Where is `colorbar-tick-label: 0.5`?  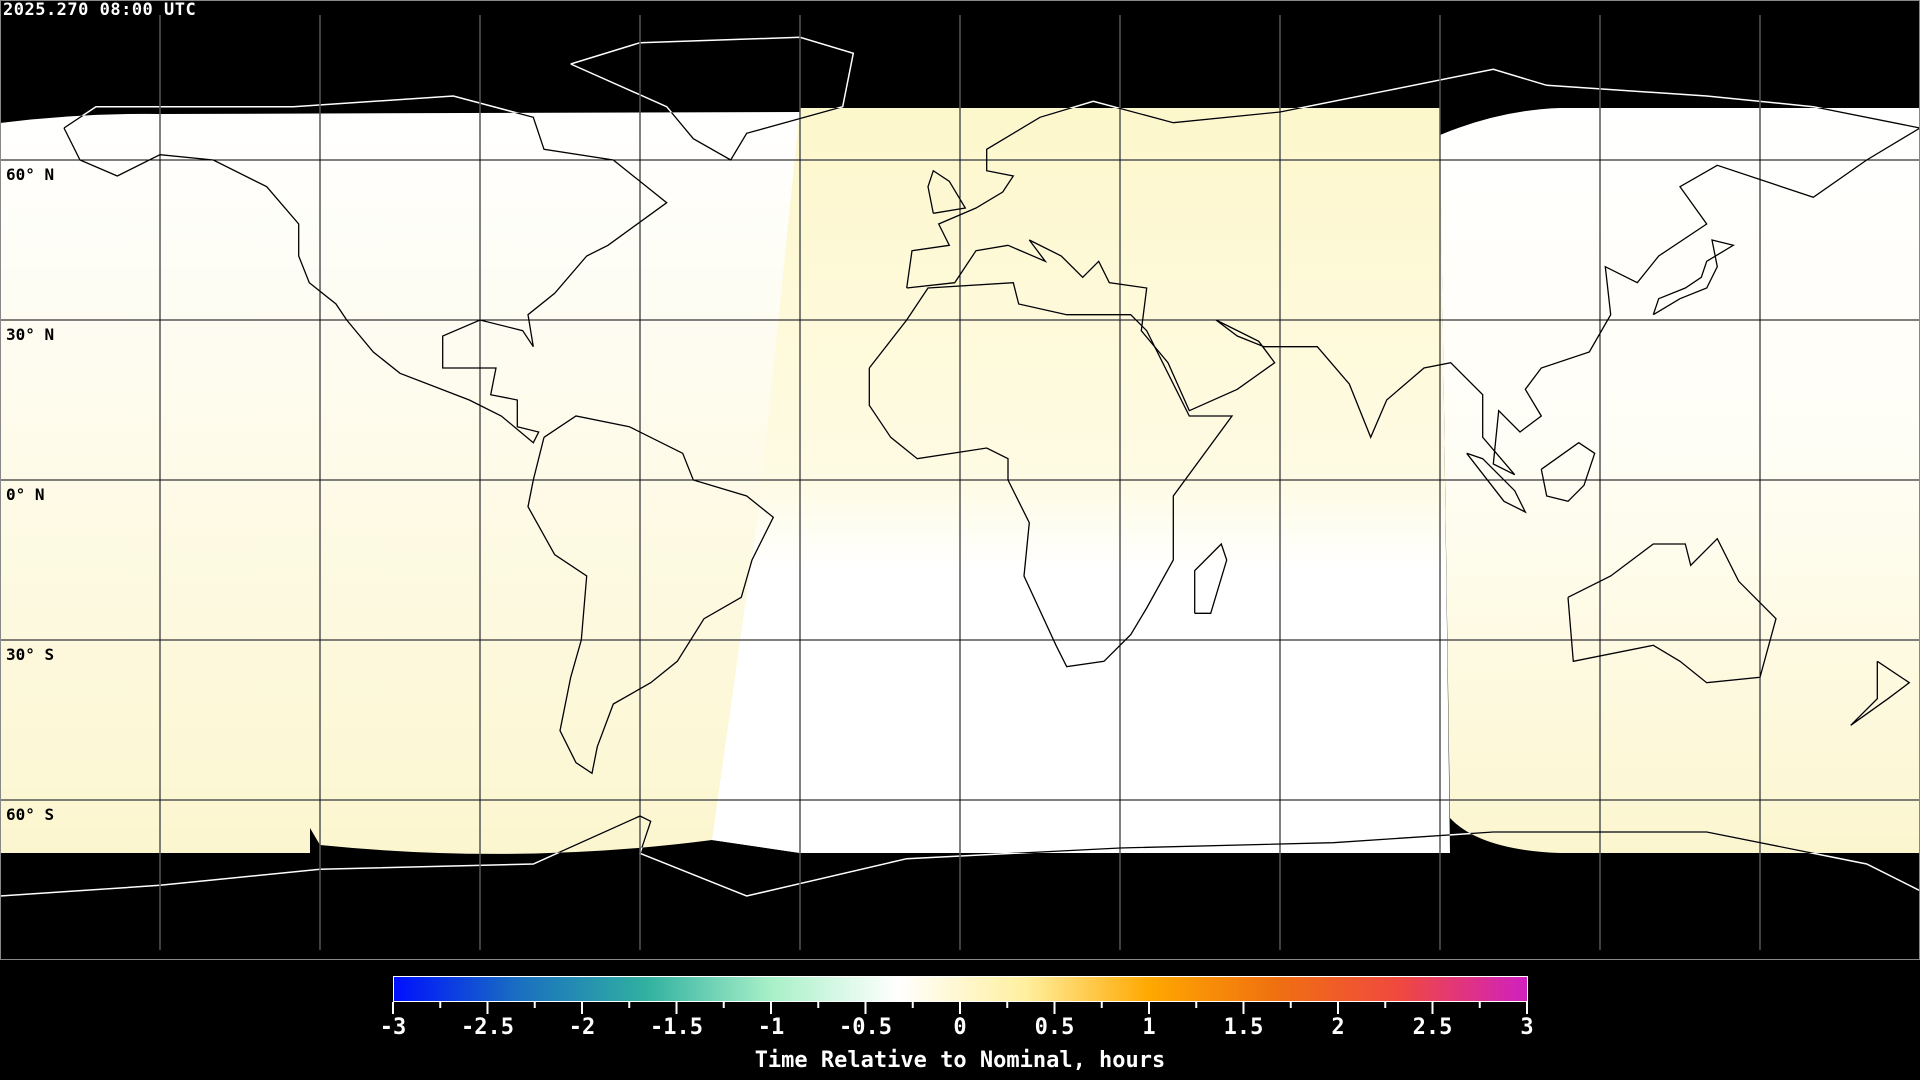 colorbar-tick-label: 0.5 is located at coordinates (1054, 1027).